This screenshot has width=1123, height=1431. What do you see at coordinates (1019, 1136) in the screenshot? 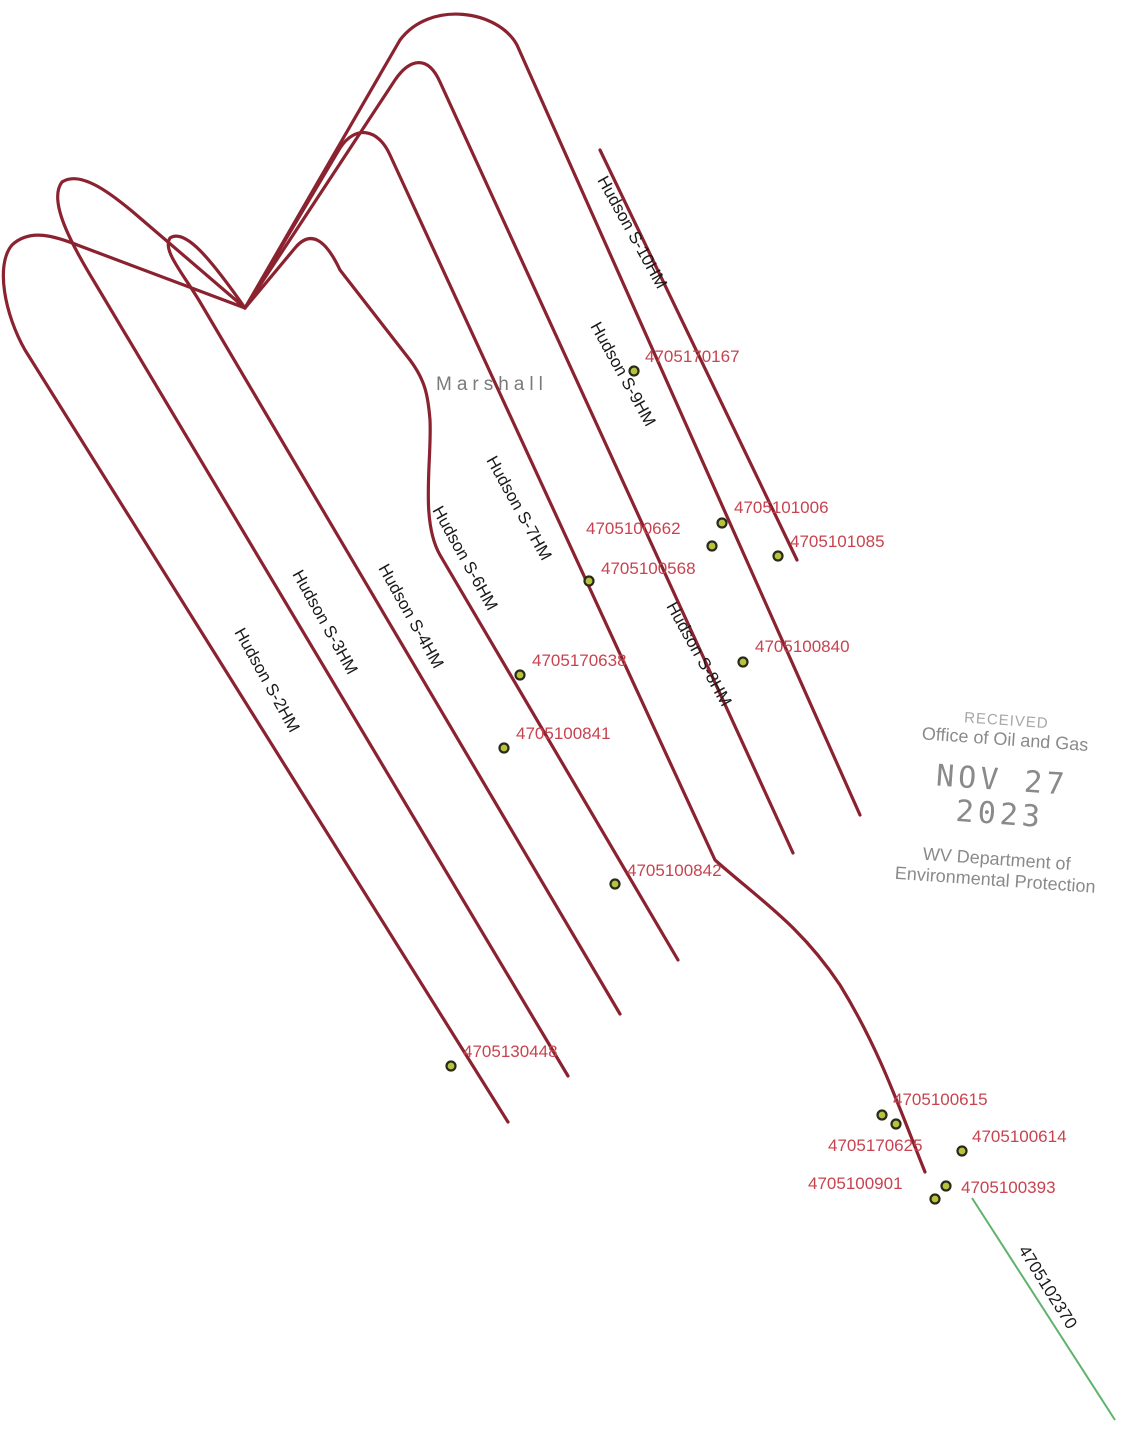
I see `api-label-4705100614: 4705100614` at bounding box center [1019, 1136].